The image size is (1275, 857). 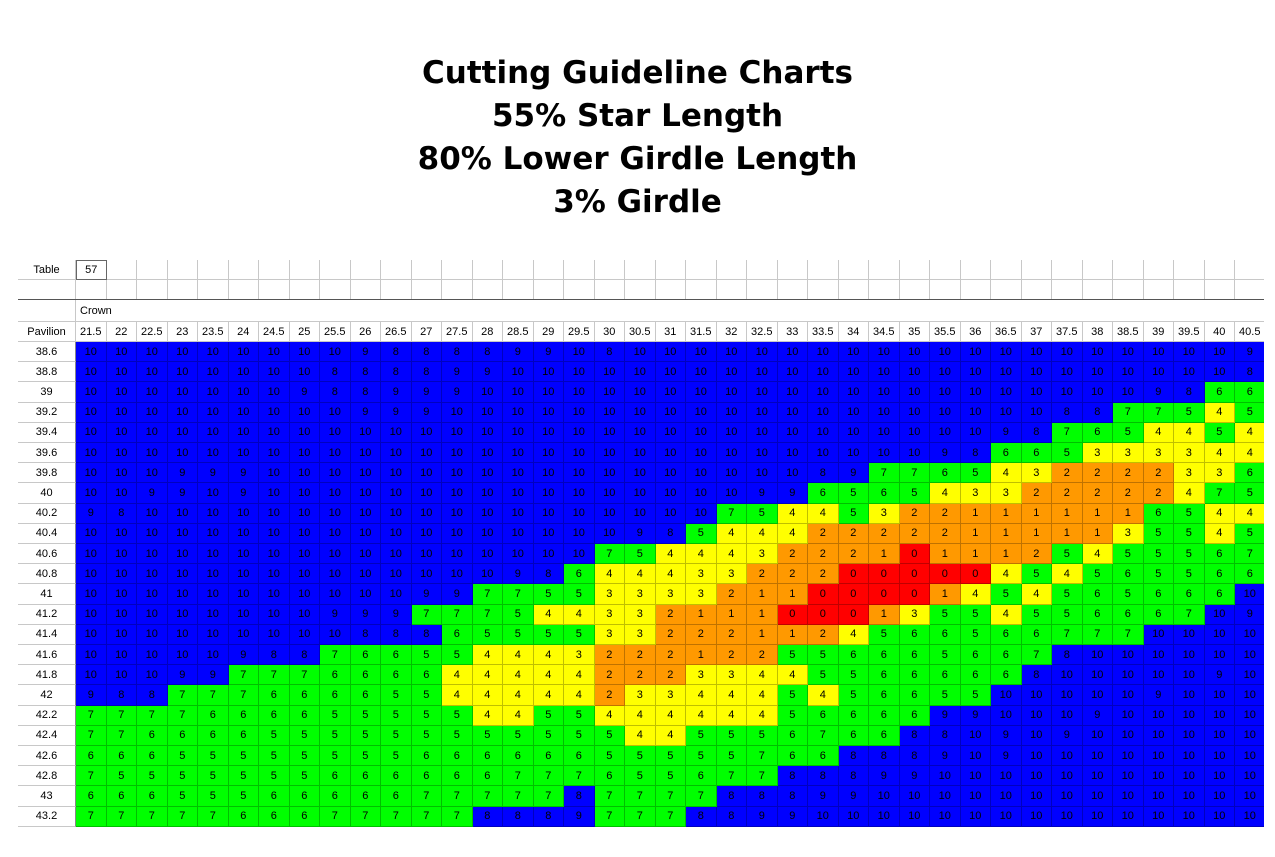 I want to click on y-tick-label: 41, so click(x=47, y=594).